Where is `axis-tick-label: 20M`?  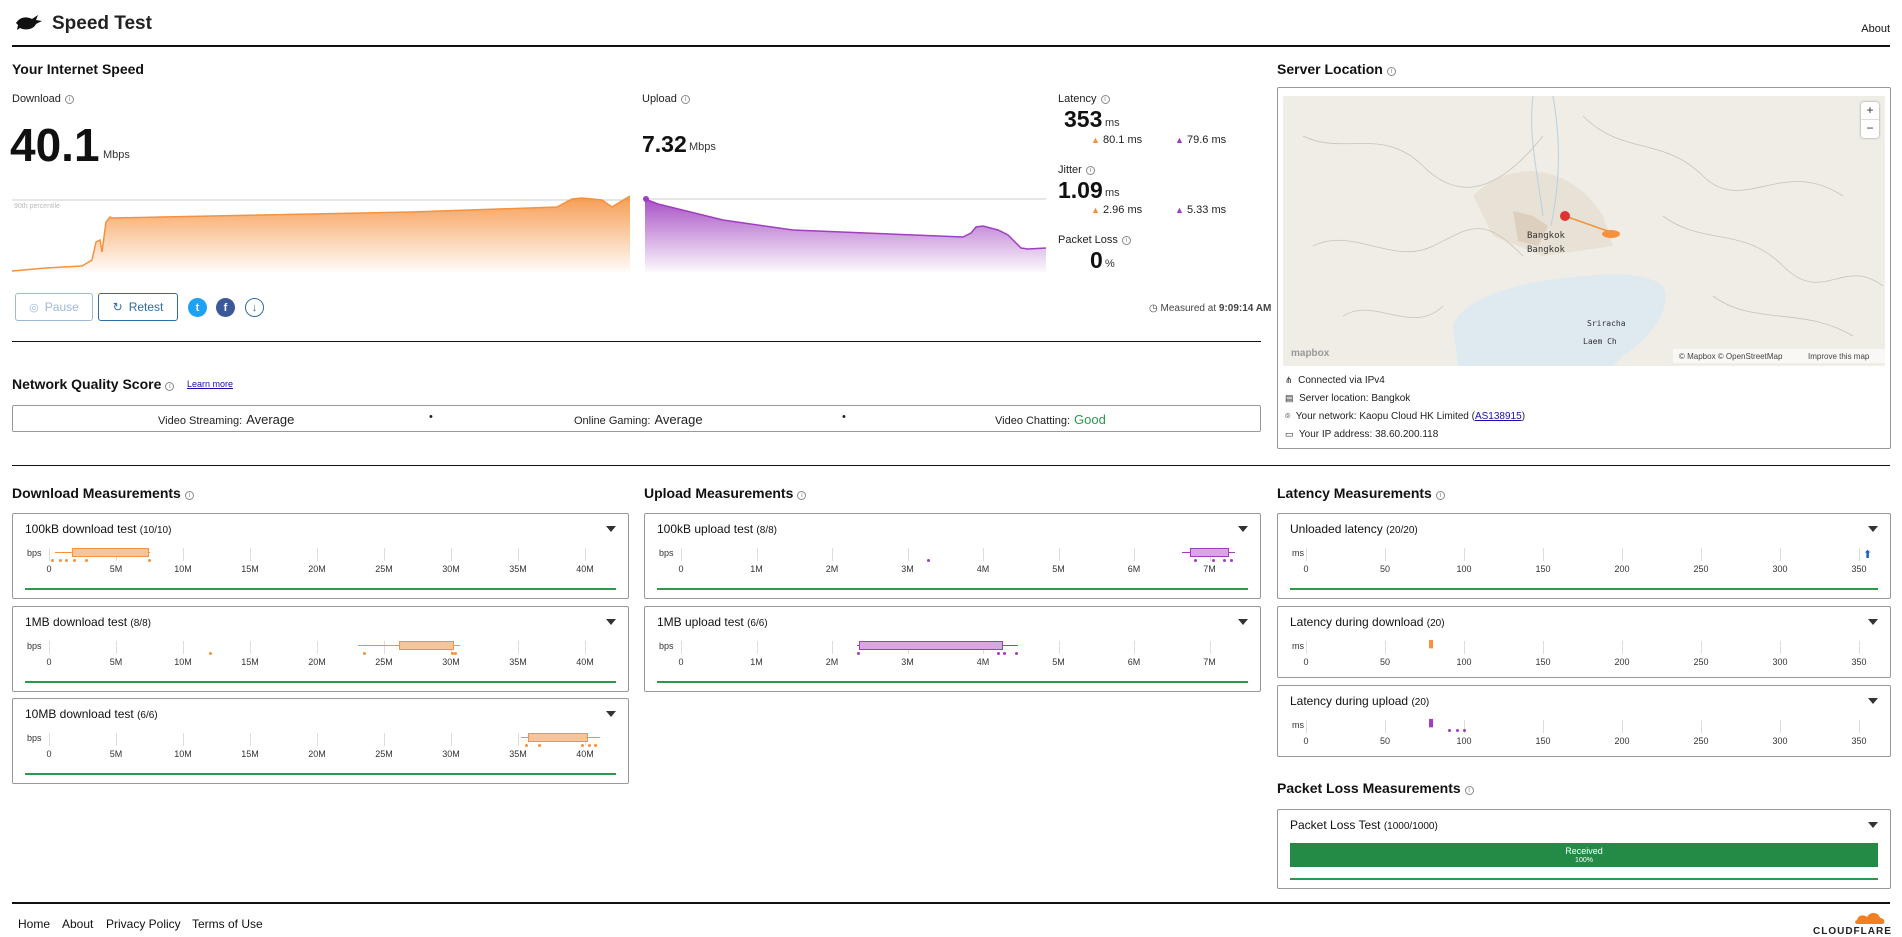 axis-tick-label: 20M is located at coordinates (317, 569).